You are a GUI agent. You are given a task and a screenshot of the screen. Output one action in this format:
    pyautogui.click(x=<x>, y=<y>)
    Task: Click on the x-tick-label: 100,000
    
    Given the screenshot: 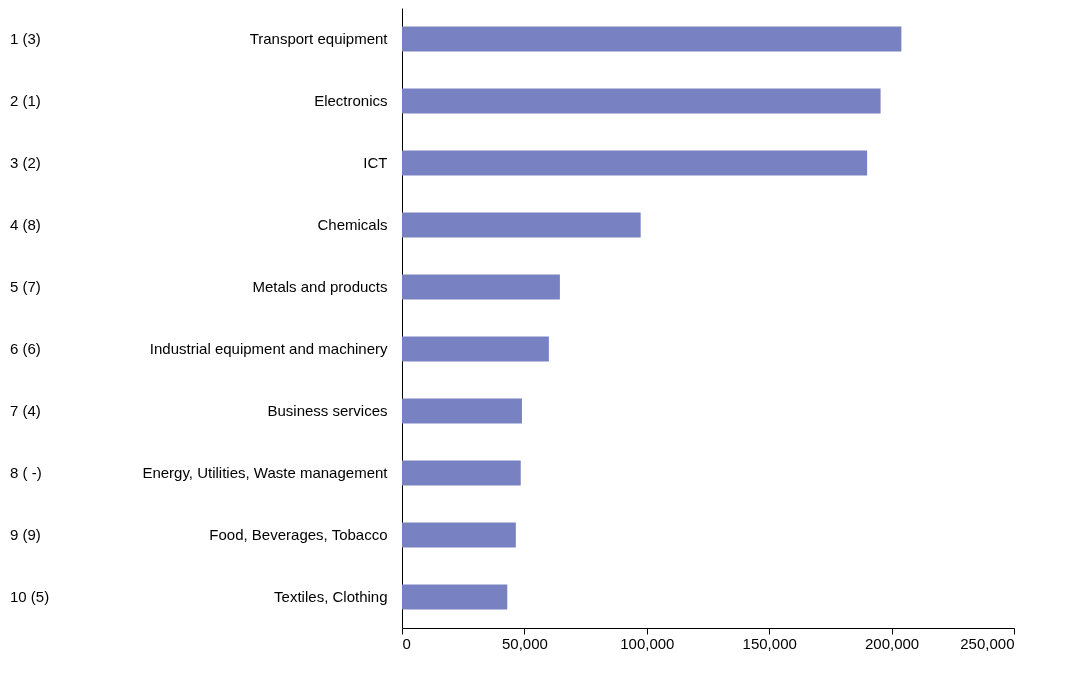 What is the action you would take?
    pyautogui.click(x=647, y=643)
    